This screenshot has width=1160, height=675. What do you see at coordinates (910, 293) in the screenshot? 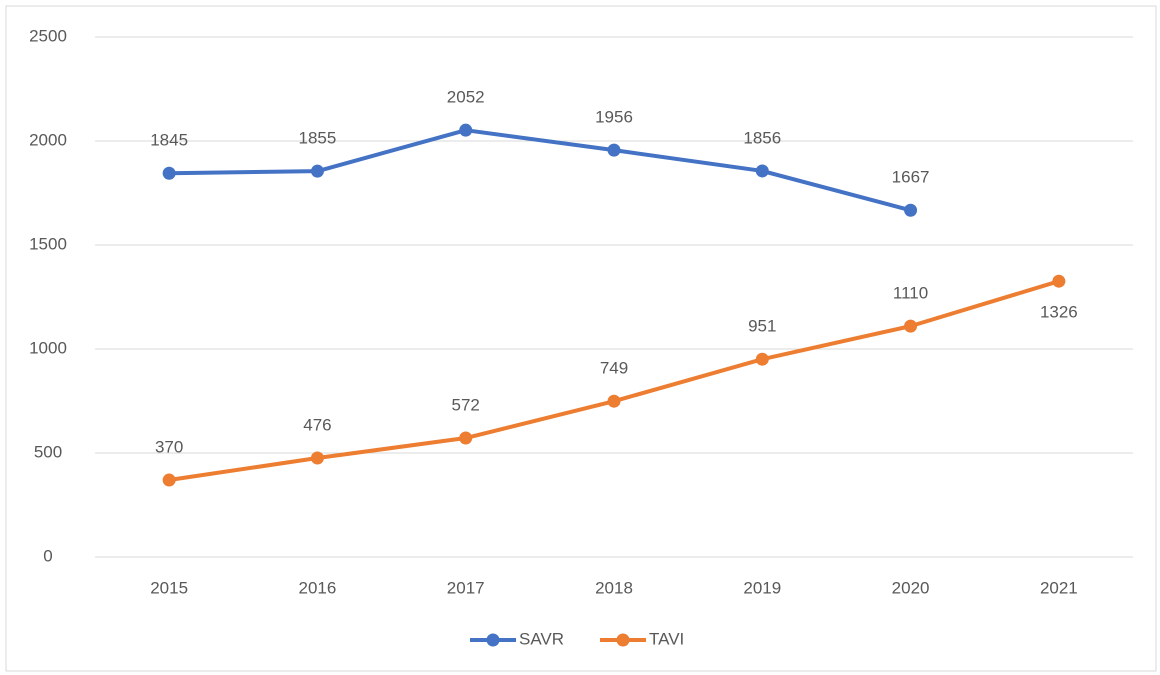
I see `data-label: 1110` at bounding box center [910, 293].